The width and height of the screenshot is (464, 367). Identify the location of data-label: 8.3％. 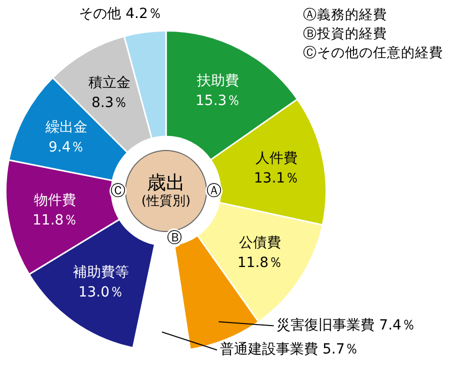
(109, 103).